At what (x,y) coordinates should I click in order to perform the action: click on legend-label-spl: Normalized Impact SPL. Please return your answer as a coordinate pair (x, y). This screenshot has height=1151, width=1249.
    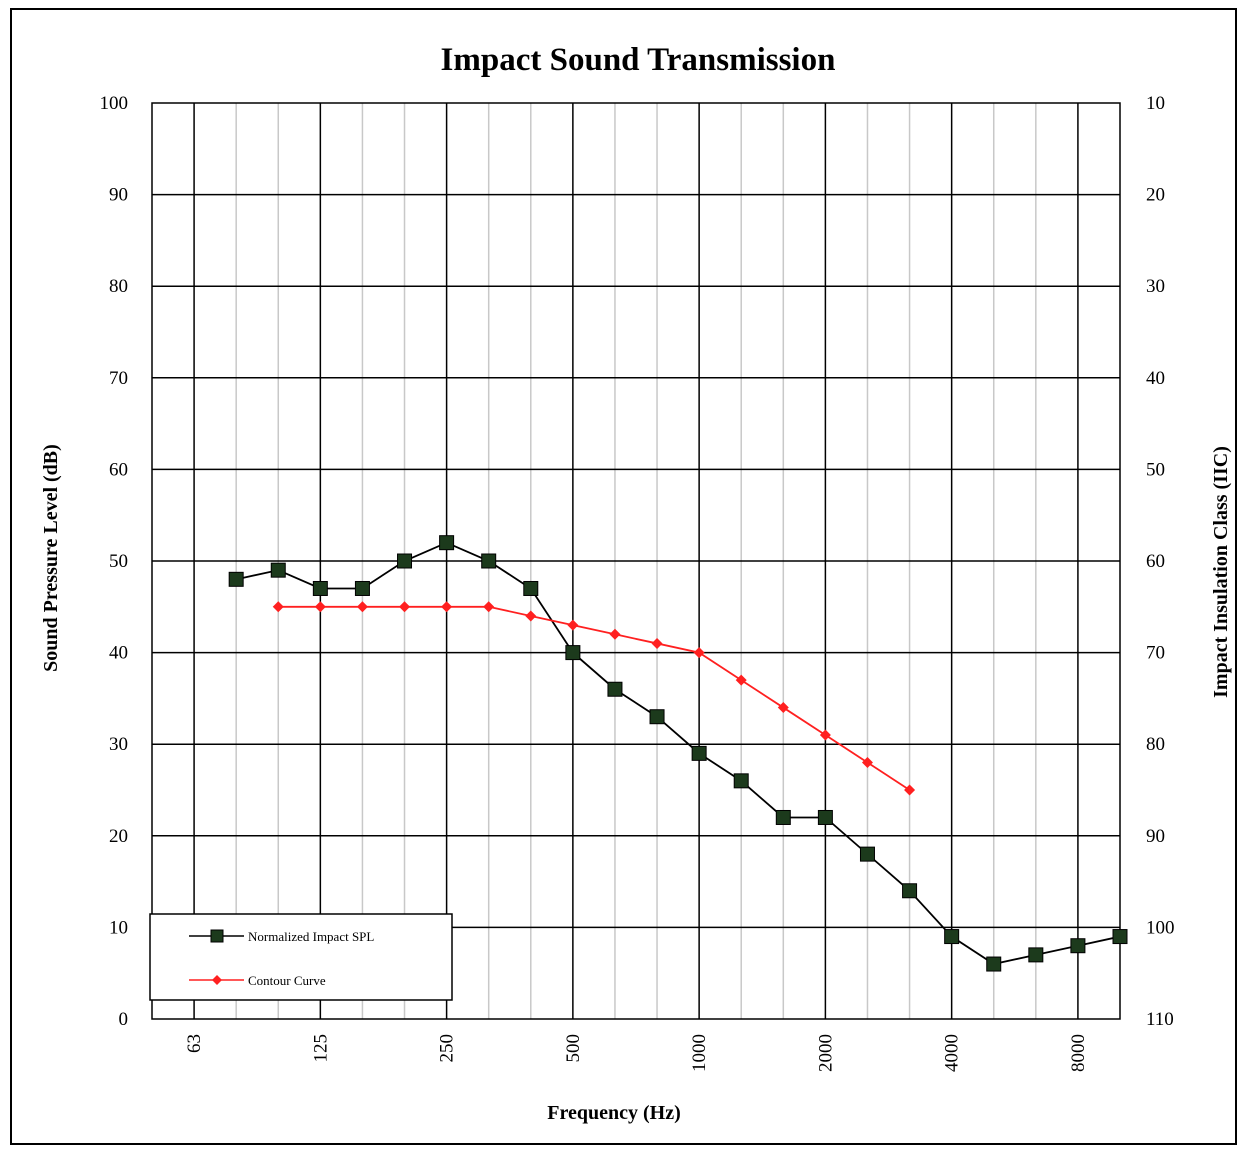
    Looking at the image, I should click on (311, 936).